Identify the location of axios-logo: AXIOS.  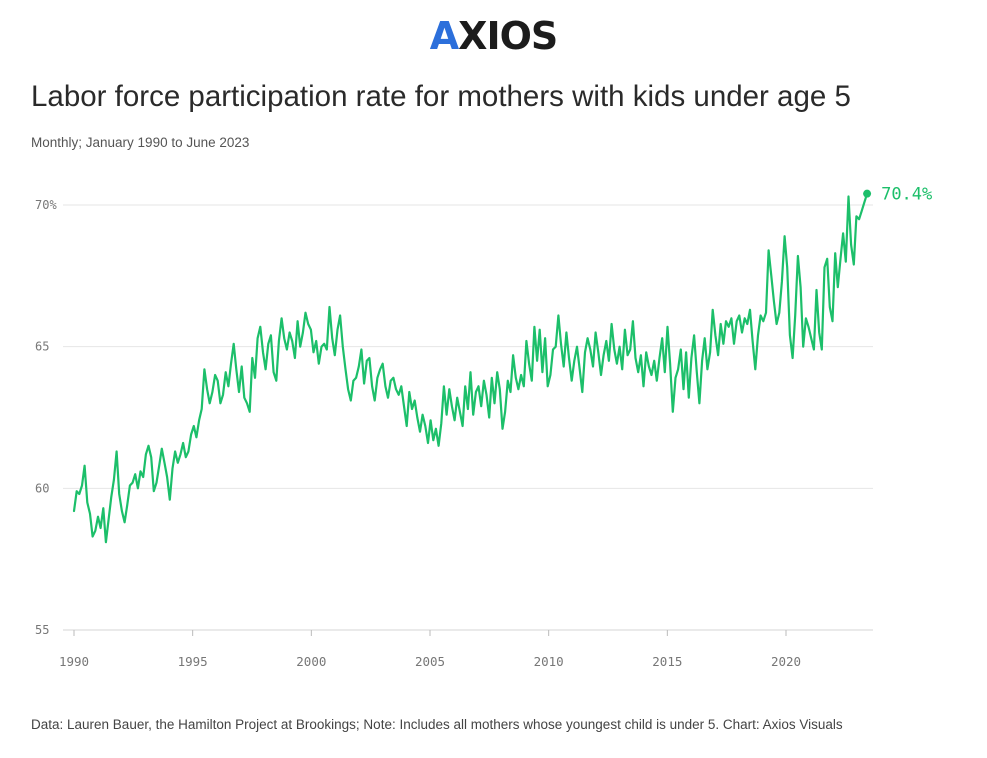
(493, 36).